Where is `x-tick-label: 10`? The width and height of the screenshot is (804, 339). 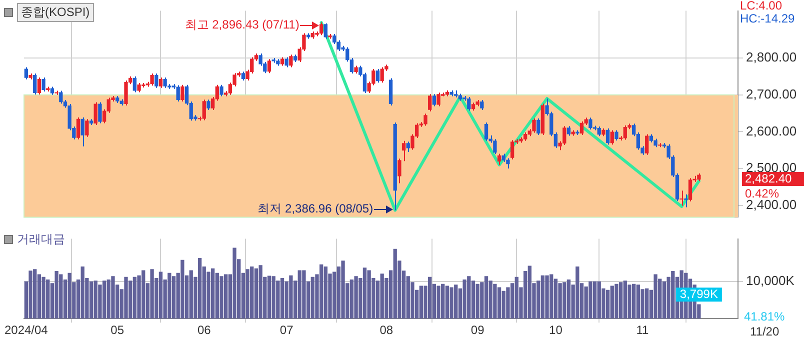 x-tick-label: 10 is located at coordinates (556, 330).